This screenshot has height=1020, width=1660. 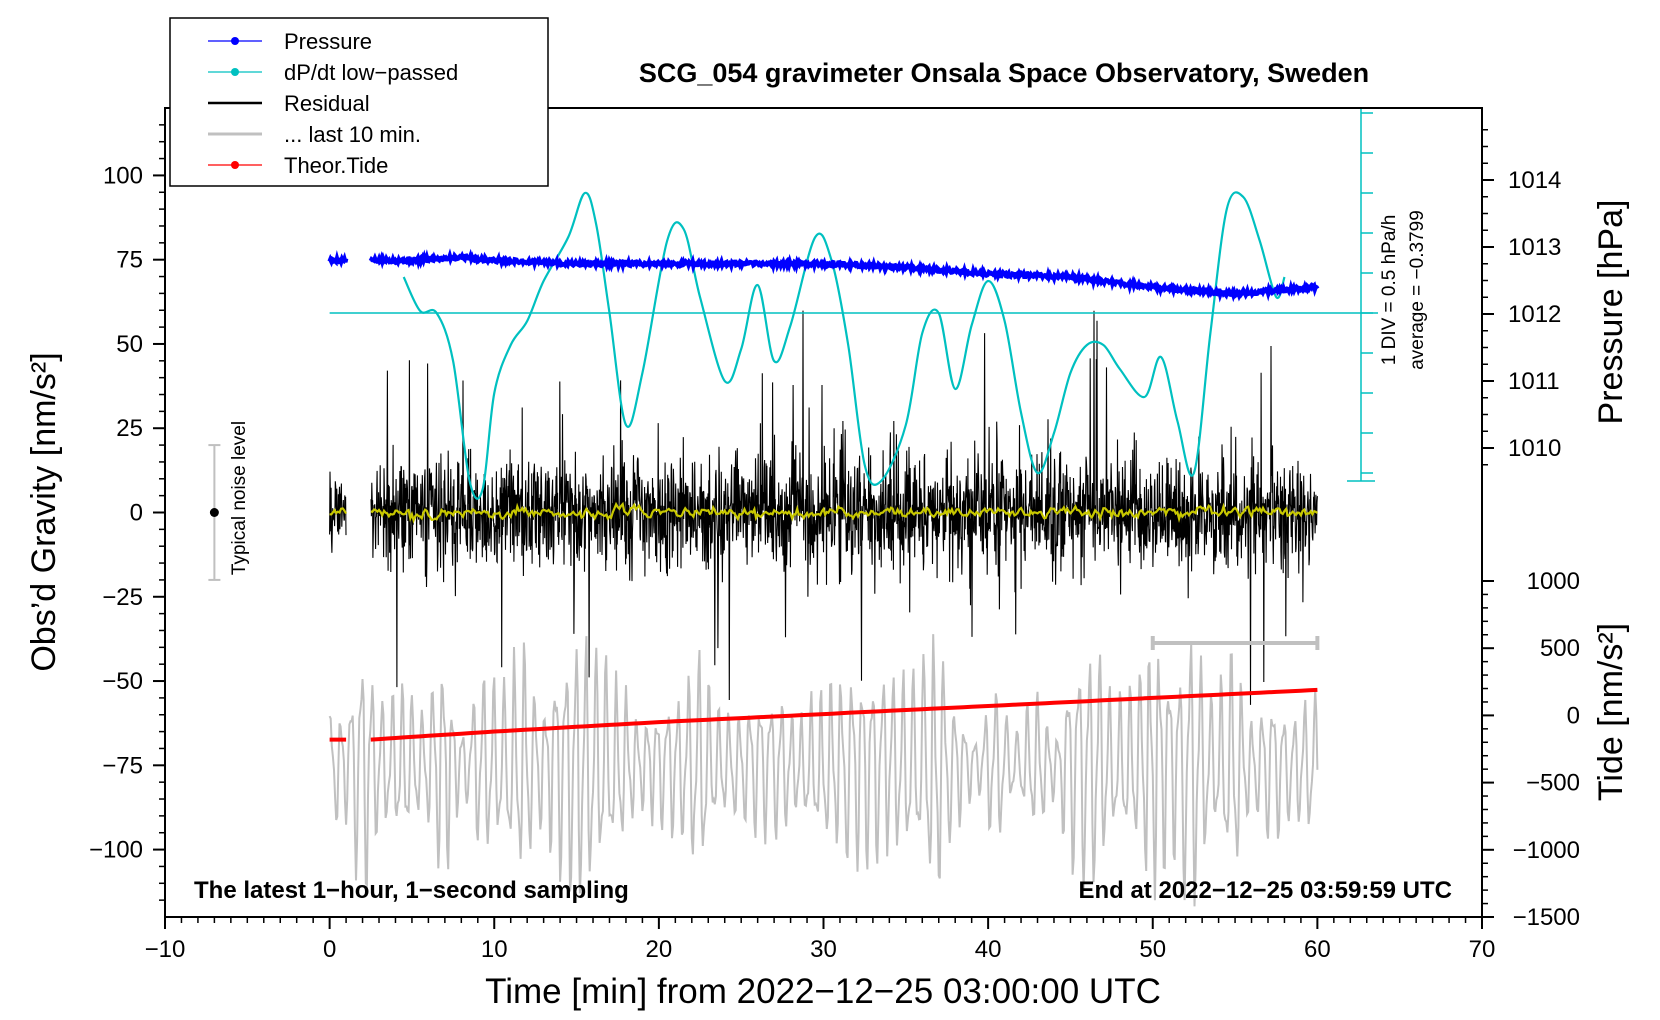 I want to click on pressure-tick-label: 1012, so click(x=1534, y=314).